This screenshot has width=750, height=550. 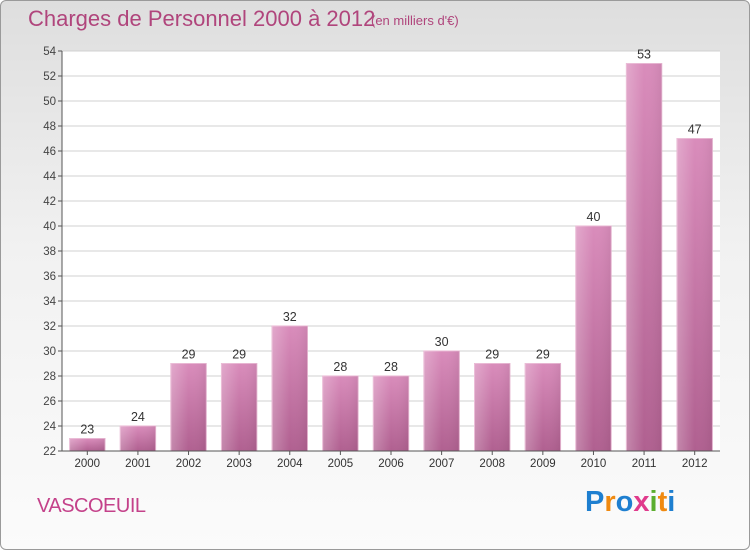 I want to click on x-tick-label: 2001, so click(x=138, y=464).